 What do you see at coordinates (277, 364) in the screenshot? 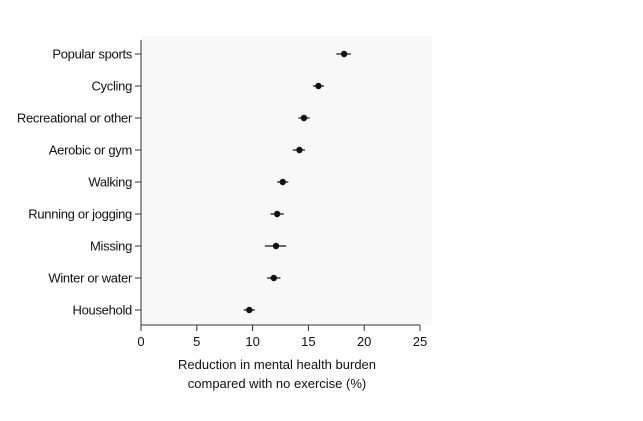
I see `x-axis-title-line1: Reduction in mental health burden` at bounding box center [277, 364].